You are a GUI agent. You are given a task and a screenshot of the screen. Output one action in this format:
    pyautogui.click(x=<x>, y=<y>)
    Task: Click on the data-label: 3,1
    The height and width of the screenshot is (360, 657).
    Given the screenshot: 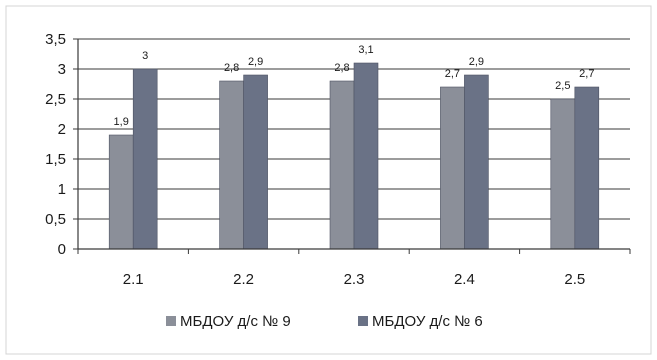 What is the action you would take?
    pyautogui.click(x=365, y=50)
    